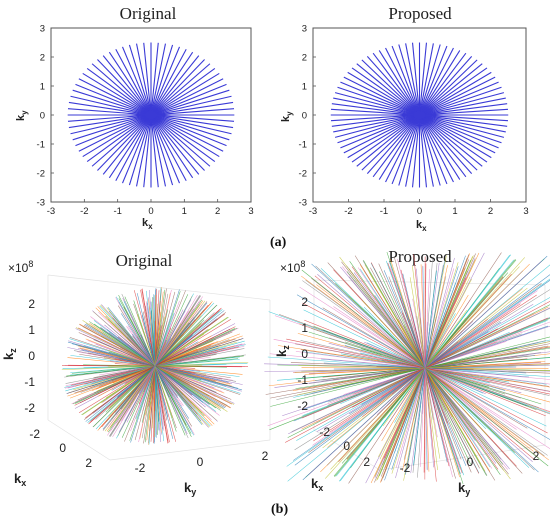  I want to click on tick-layer: -3 -2 -1 0 1 2 3 -3 -2 -1 0 1 2 3, so click(145, 121).